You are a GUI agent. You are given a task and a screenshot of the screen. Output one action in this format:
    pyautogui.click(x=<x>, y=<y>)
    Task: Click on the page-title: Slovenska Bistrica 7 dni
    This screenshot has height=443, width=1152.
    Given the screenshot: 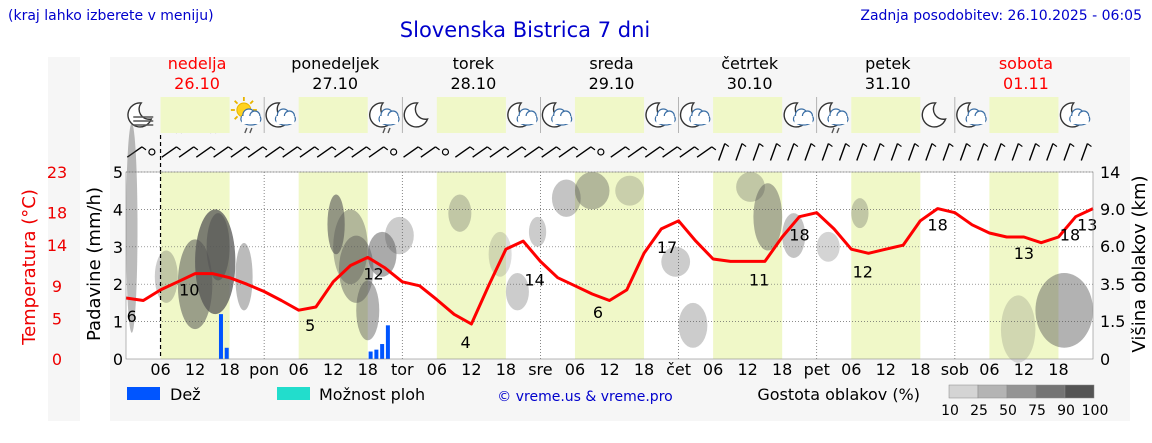 What is the action you would take?
    pyautogui.click(x=525, y=30)
    